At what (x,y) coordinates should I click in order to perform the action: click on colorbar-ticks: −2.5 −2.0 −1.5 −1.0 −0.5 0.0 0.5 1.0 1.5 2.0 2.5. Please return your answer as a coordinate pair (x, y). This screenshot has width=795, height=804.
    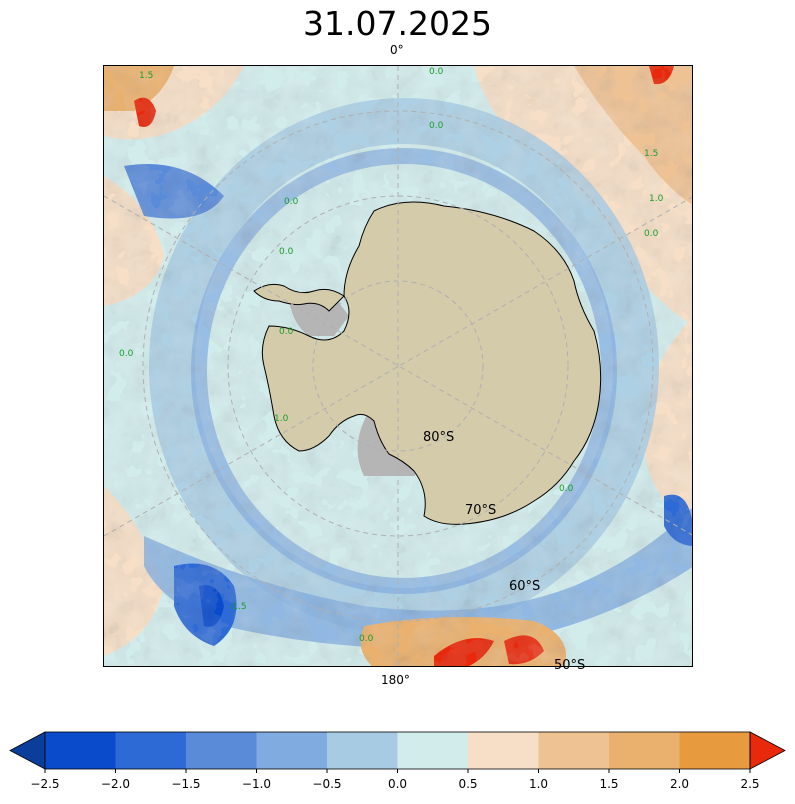
    Looking at the image, I should click on (395, 780).